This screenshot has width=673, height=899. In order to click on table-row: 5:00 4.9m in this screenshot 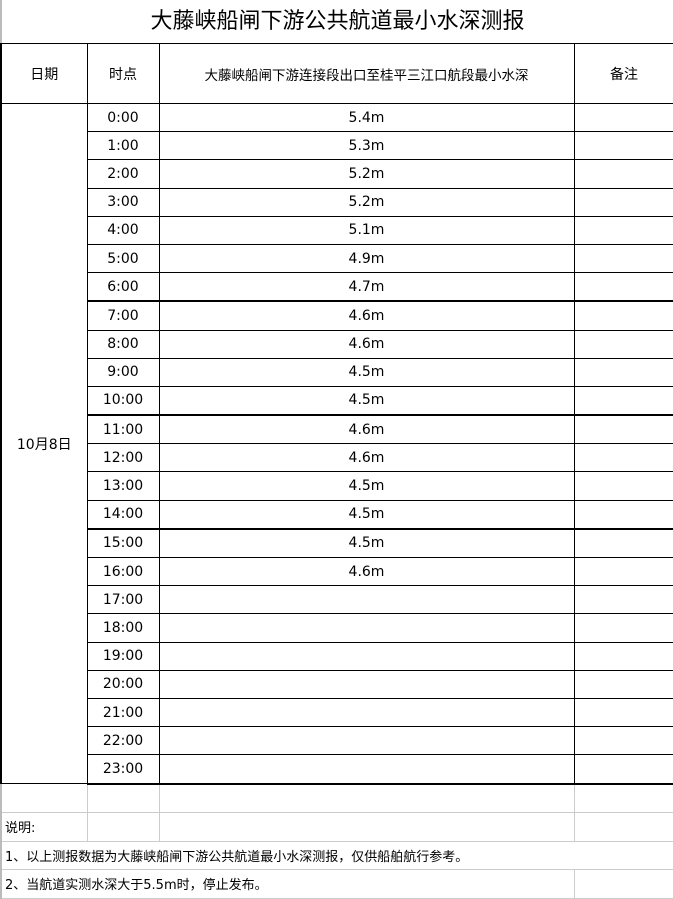, I will do `click(337, 258)`.